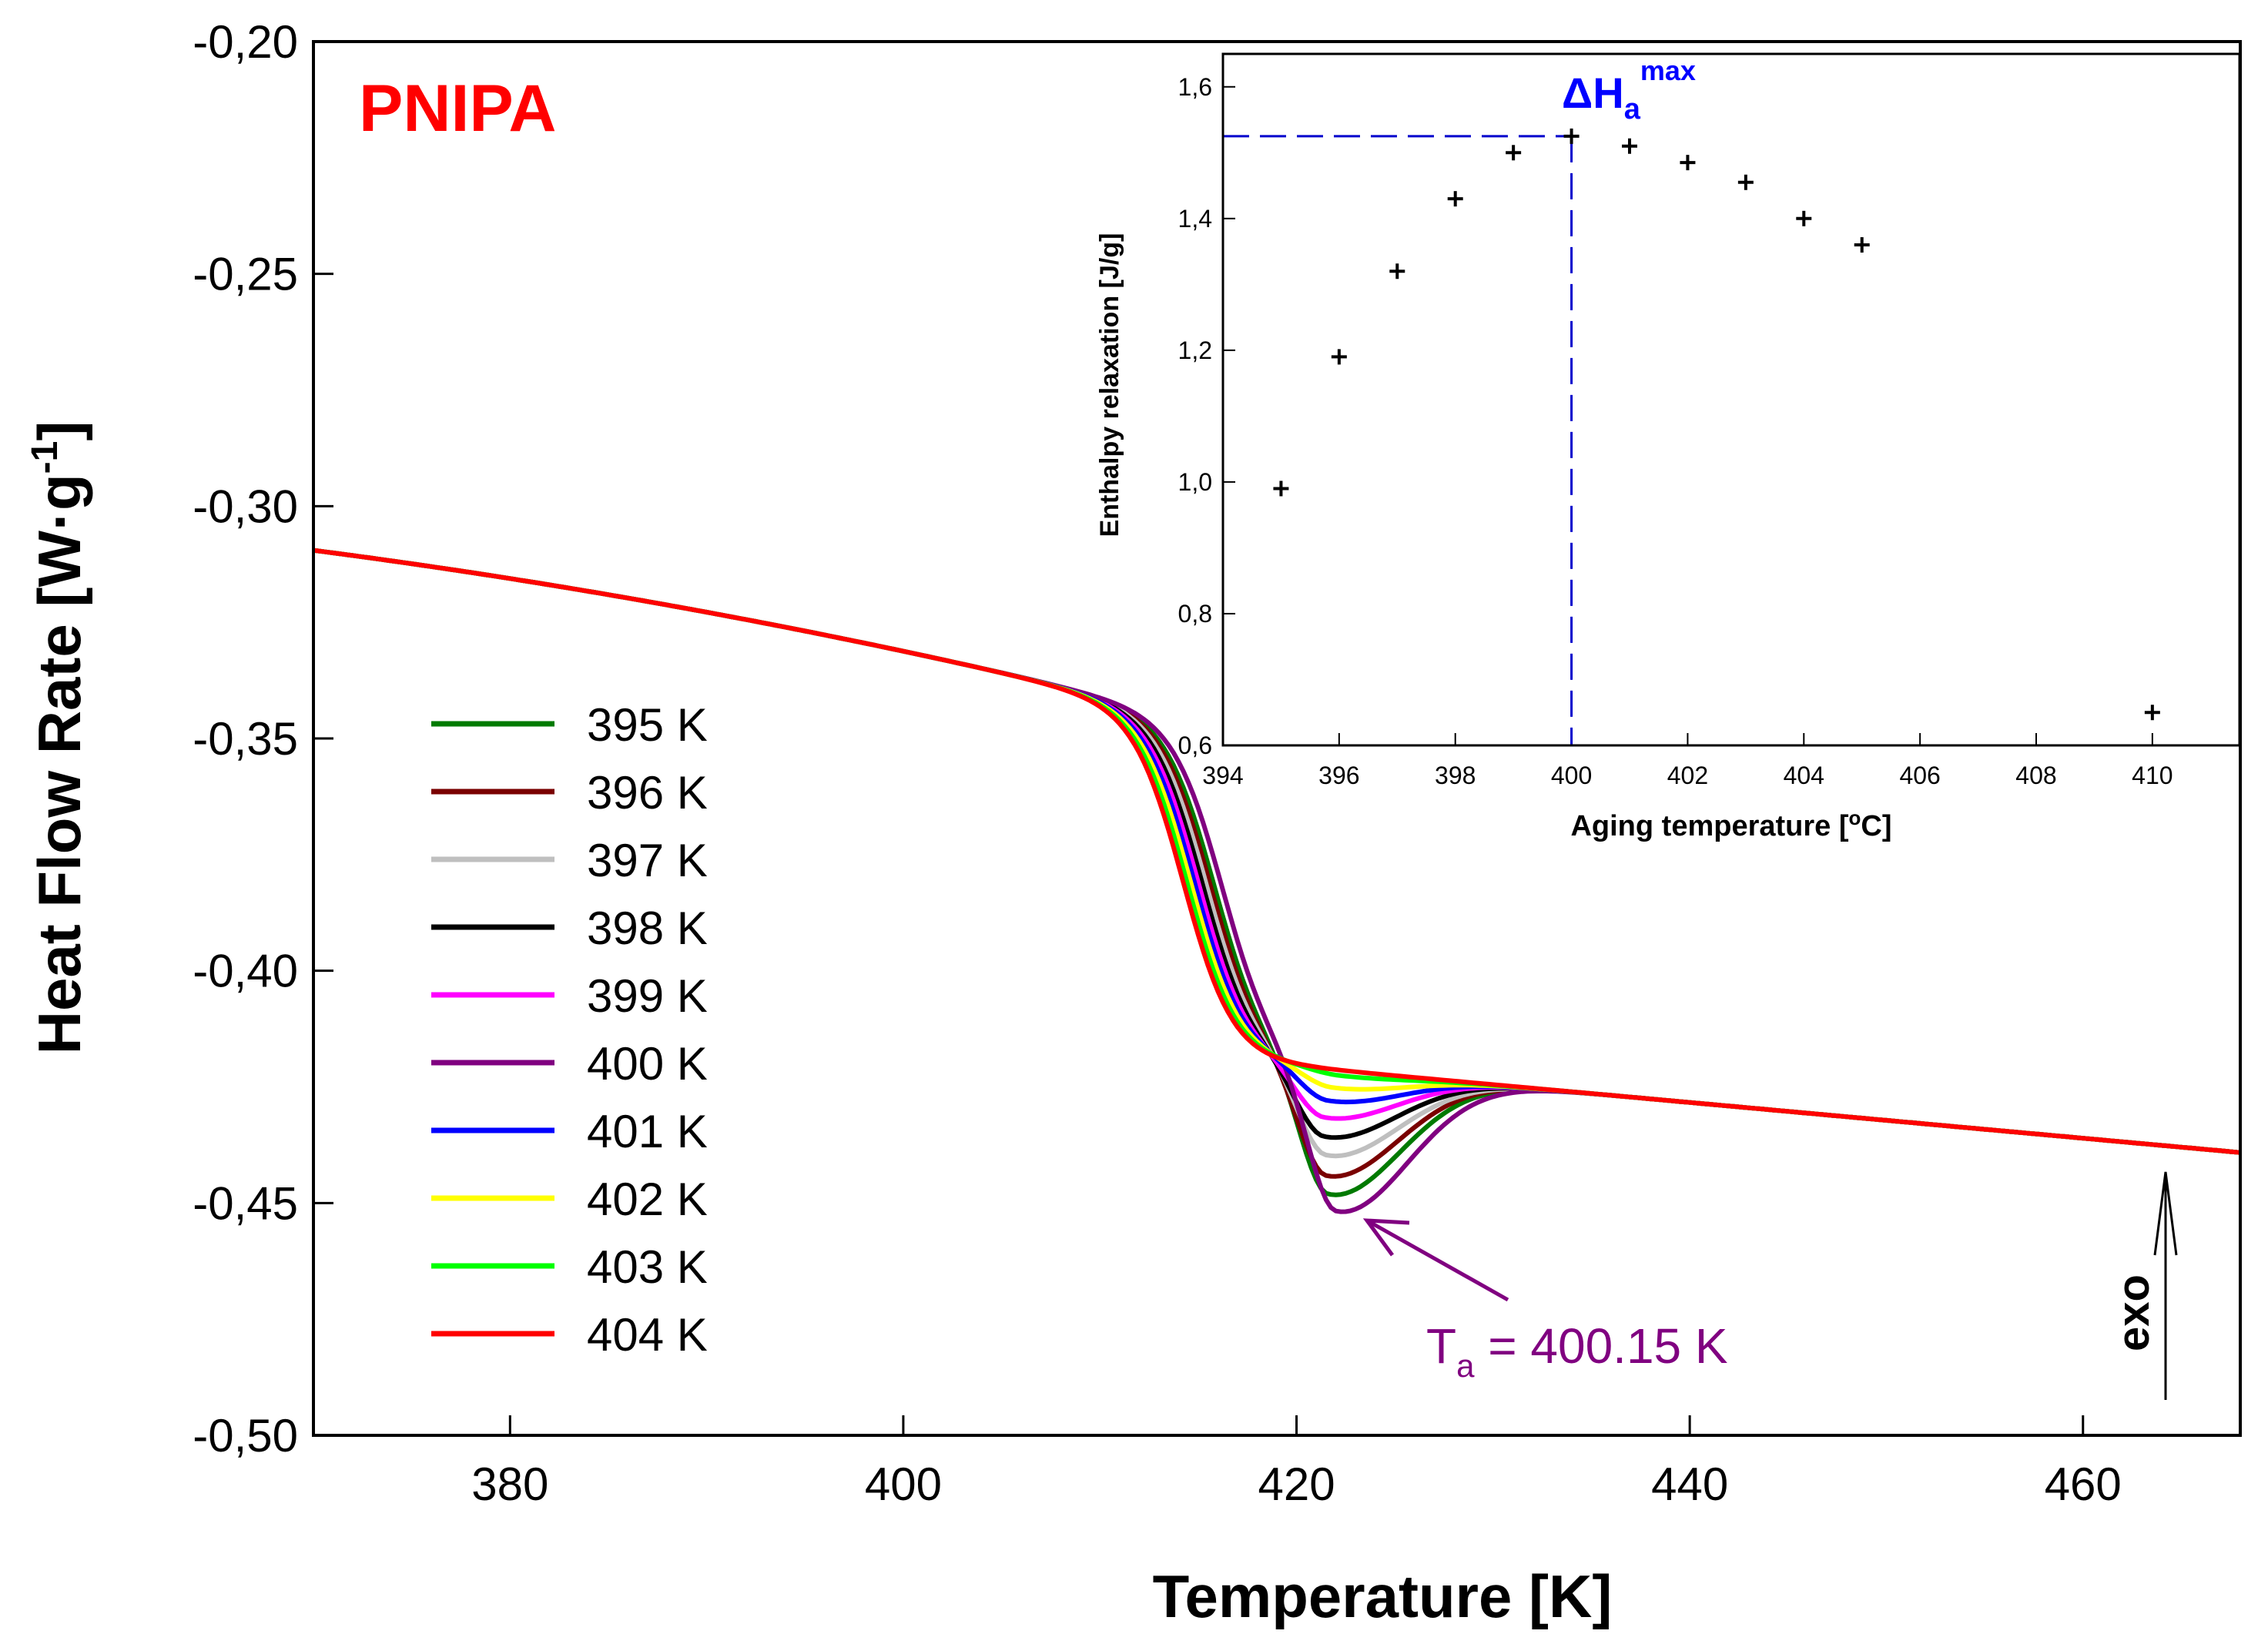 Image resolution: width=2268 pixels, height=1634 pixels. I want to click on inset-x-tick-label: 404, so click(1804, 775).